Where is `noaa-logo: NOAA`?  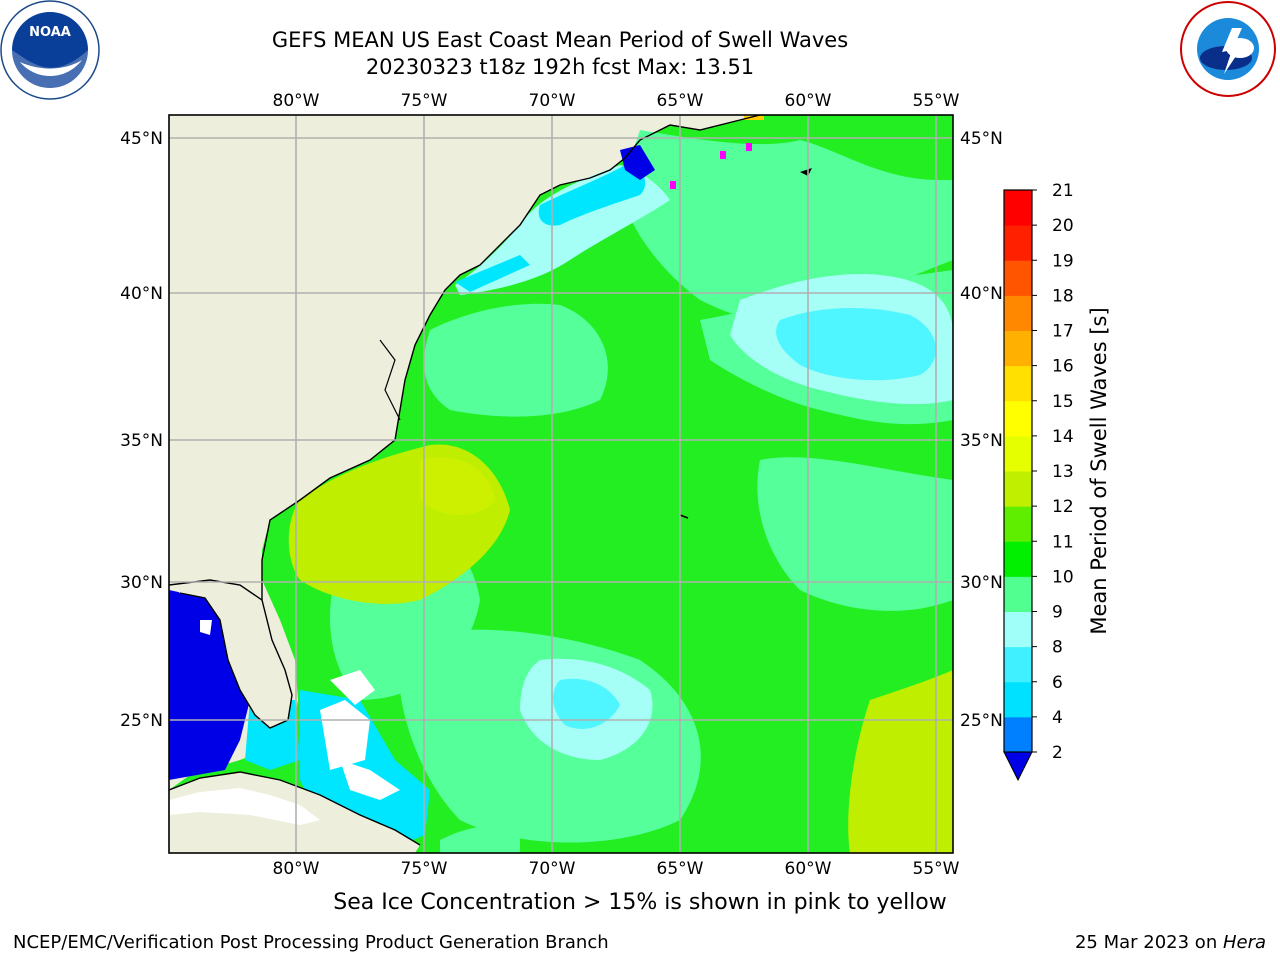
noaa-logo: NOAA is located at coordinates (50, 50).